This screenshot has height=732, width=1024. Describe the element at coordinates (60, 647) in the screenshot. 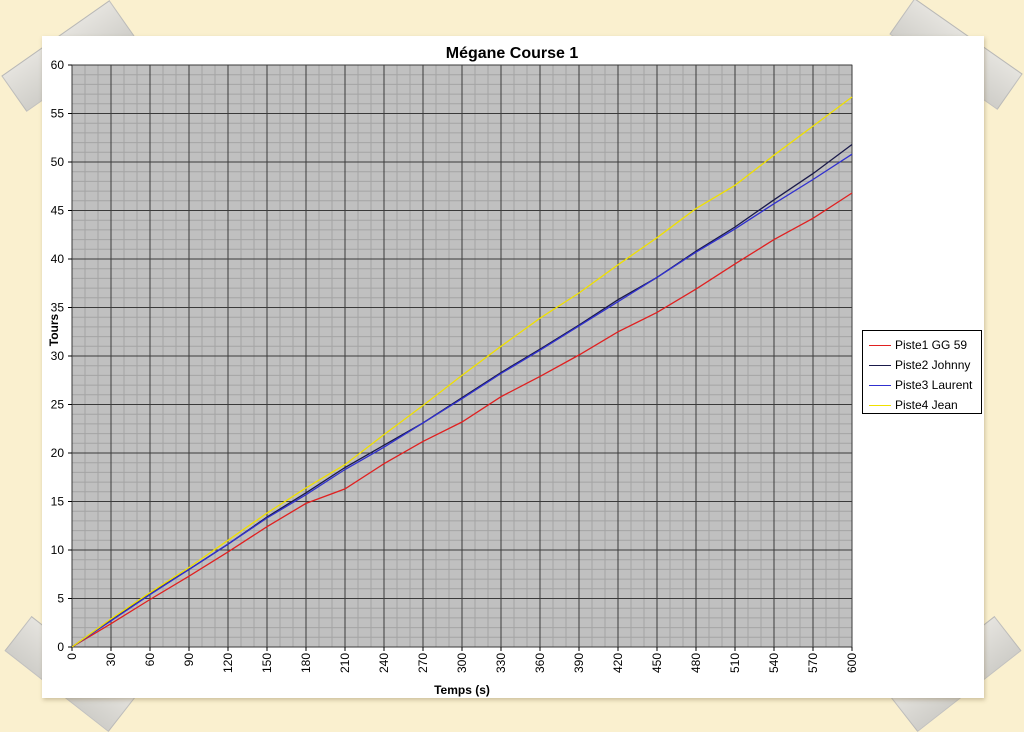

I see `y-tick-label: 0` at that location.